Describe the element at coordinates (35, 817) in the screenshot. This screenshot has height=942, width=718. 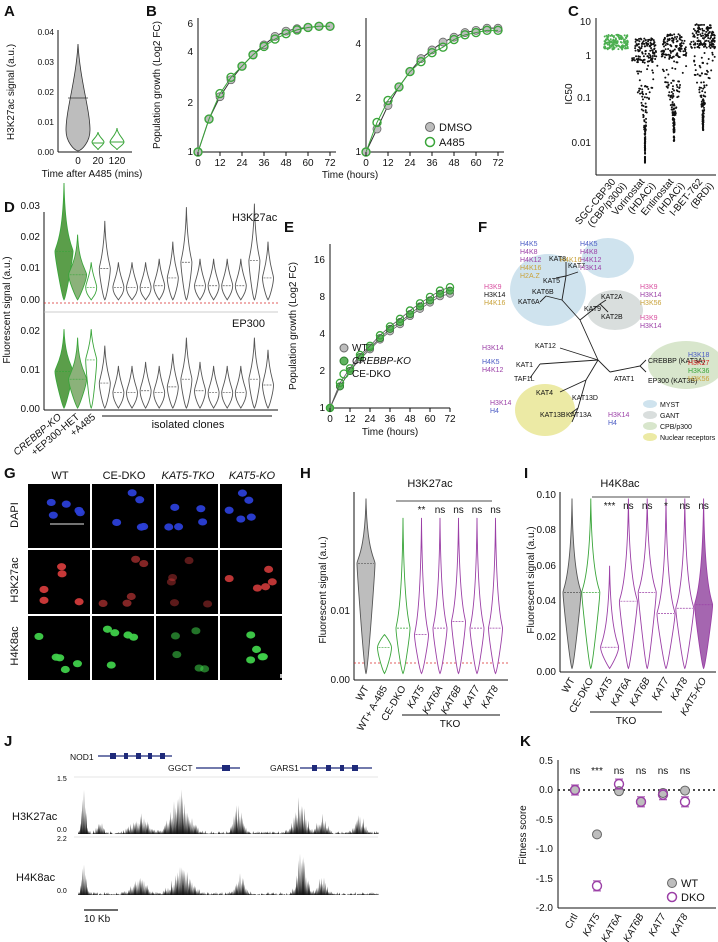
I see `j-track-label: H3K27ac` at that location.